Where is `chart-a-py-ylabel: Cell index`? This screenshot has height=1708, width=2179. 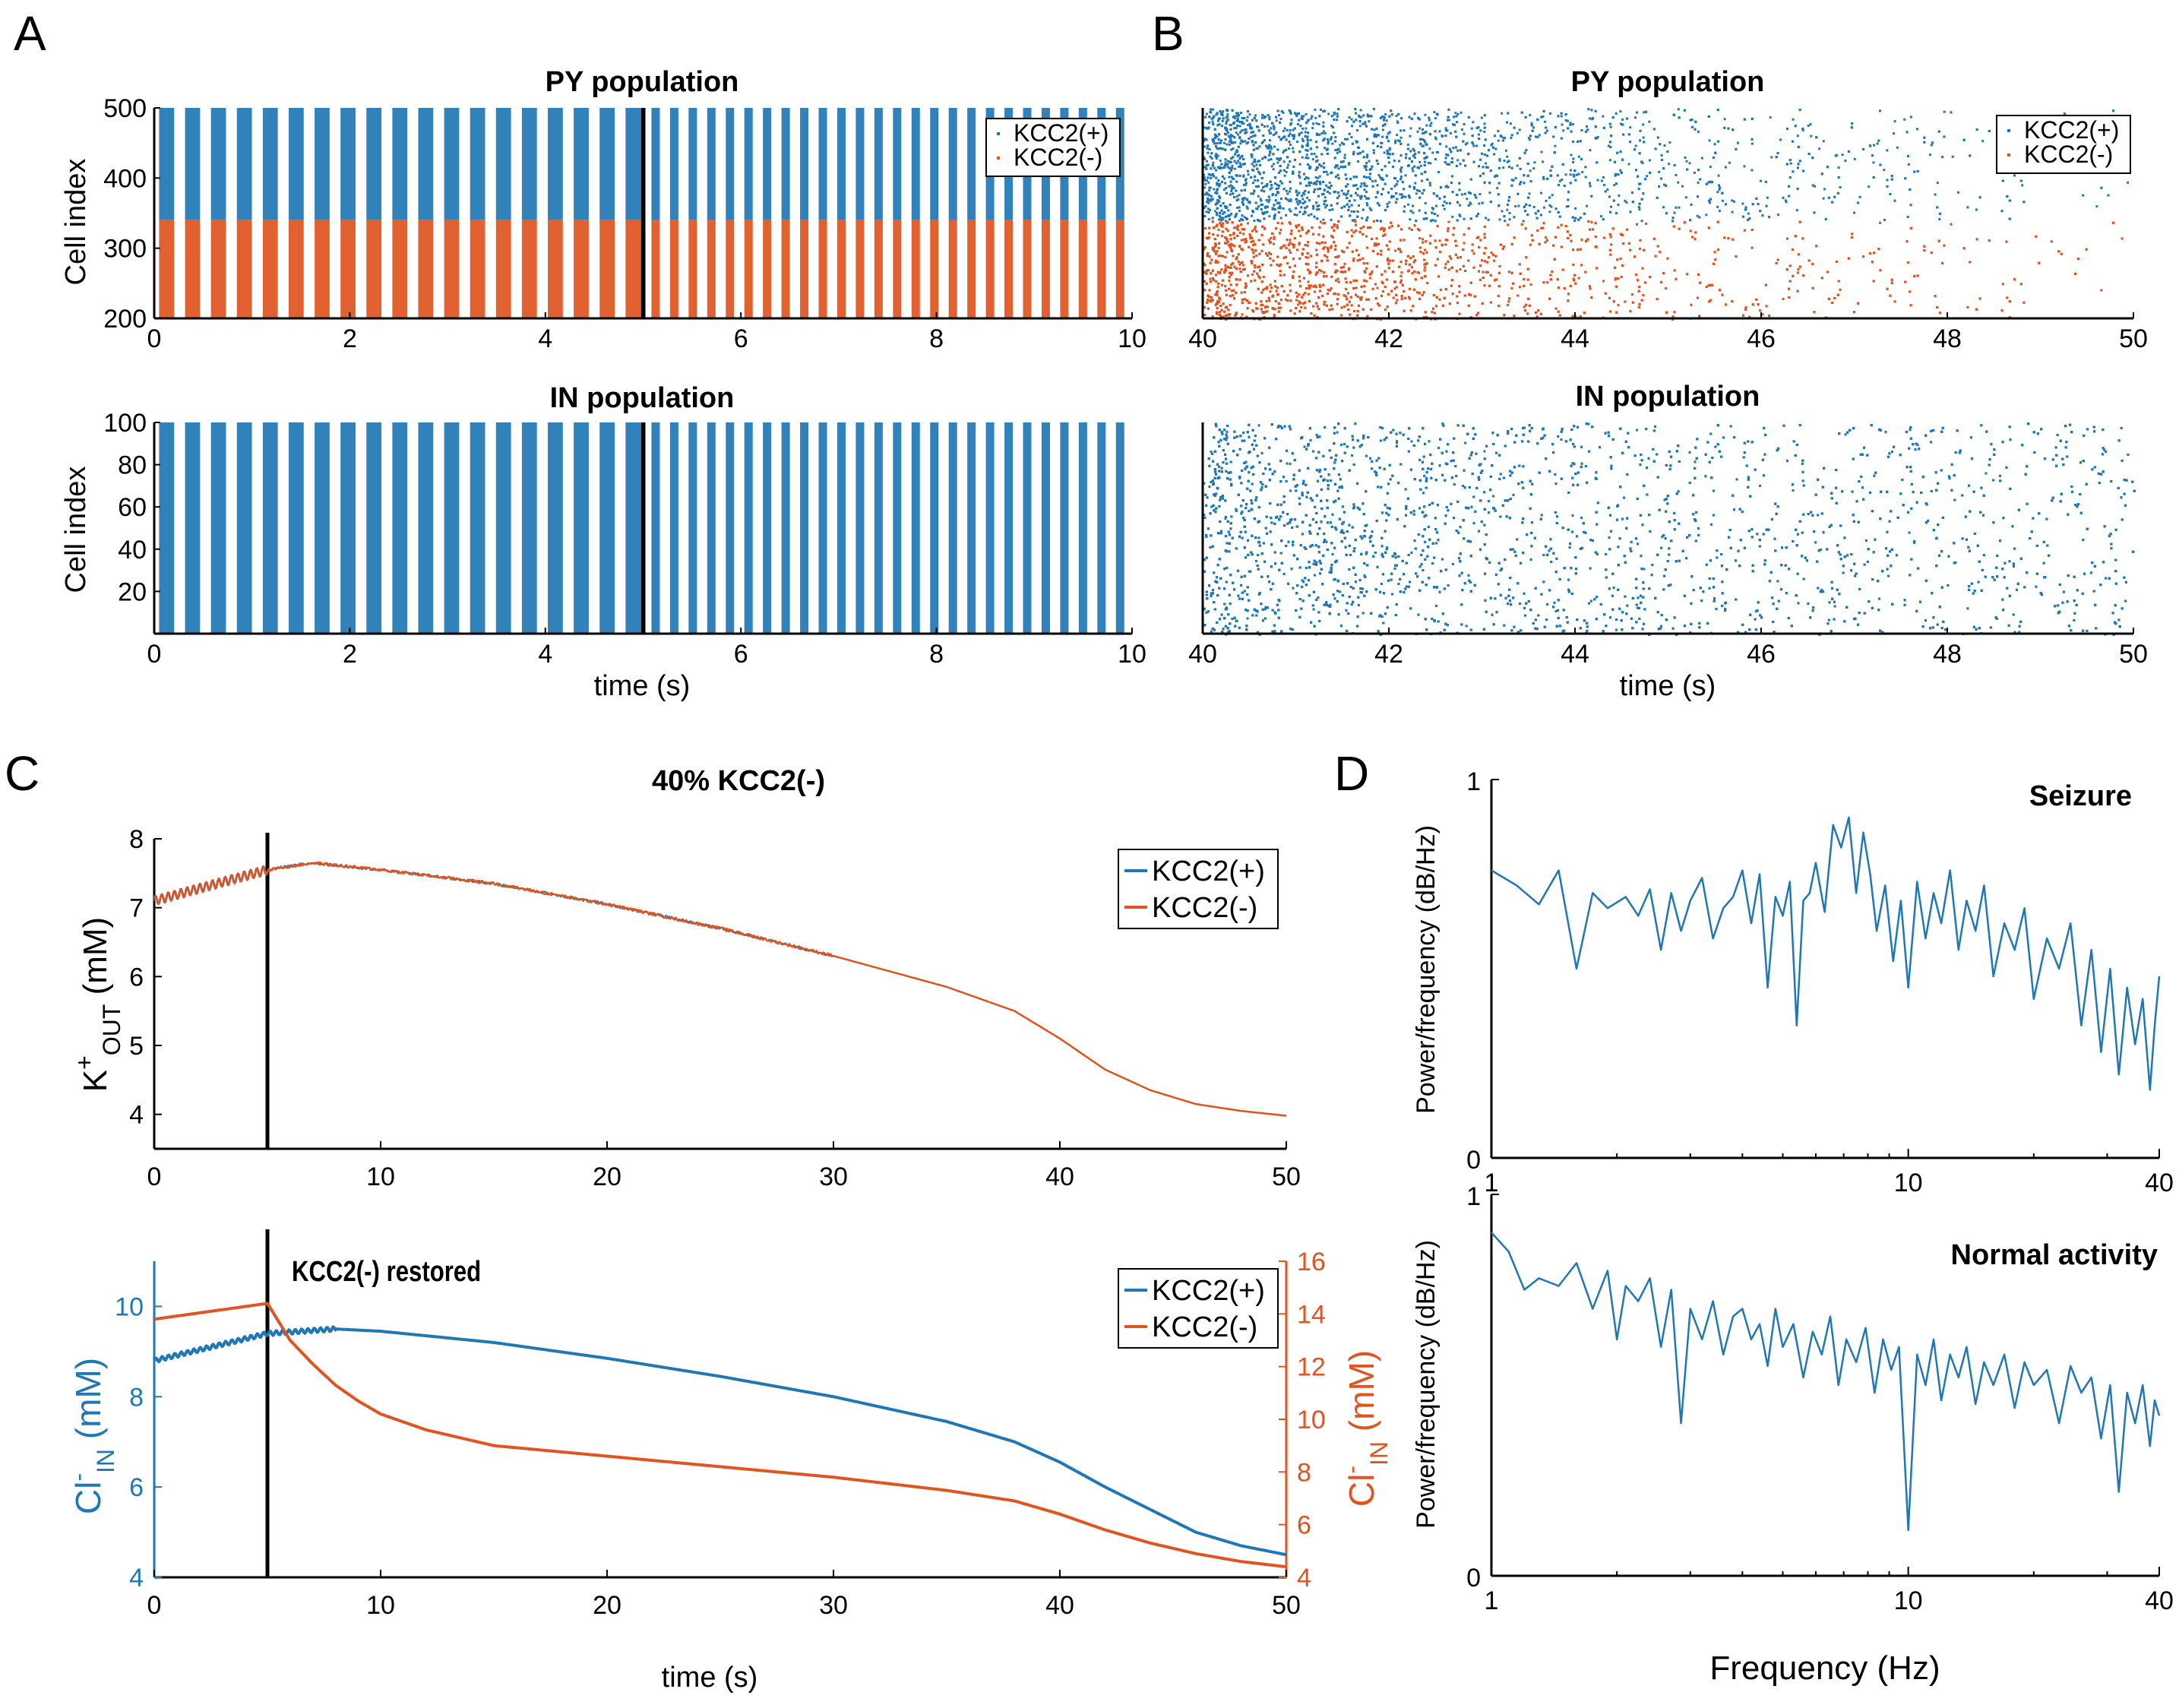
chart-a-py-ylabel: Cell index is located at coordinates (76, 222).